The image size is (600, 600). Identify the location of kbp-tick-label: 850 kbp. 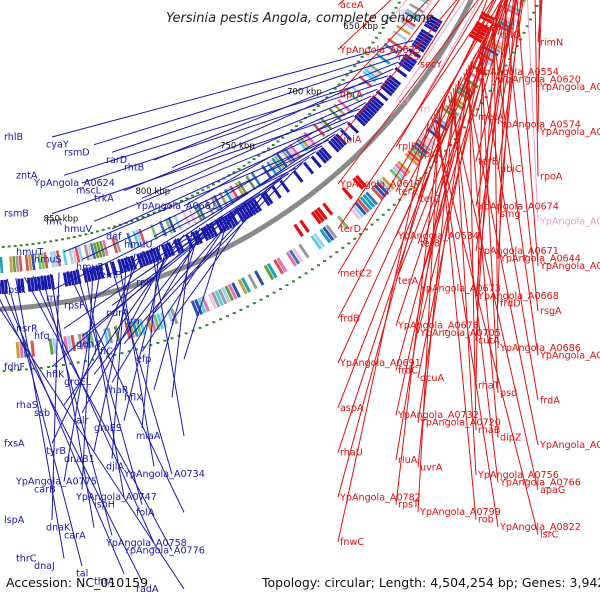
(61, 219).